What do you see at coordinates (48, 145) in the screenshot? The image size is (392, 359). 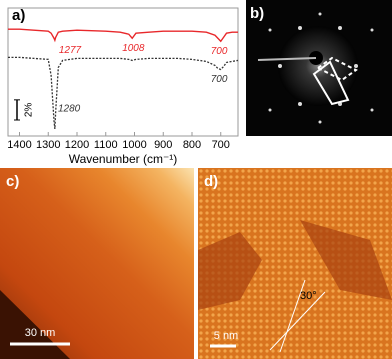 I see `x-tick-label: 1300` at bounding box center [48, 145].